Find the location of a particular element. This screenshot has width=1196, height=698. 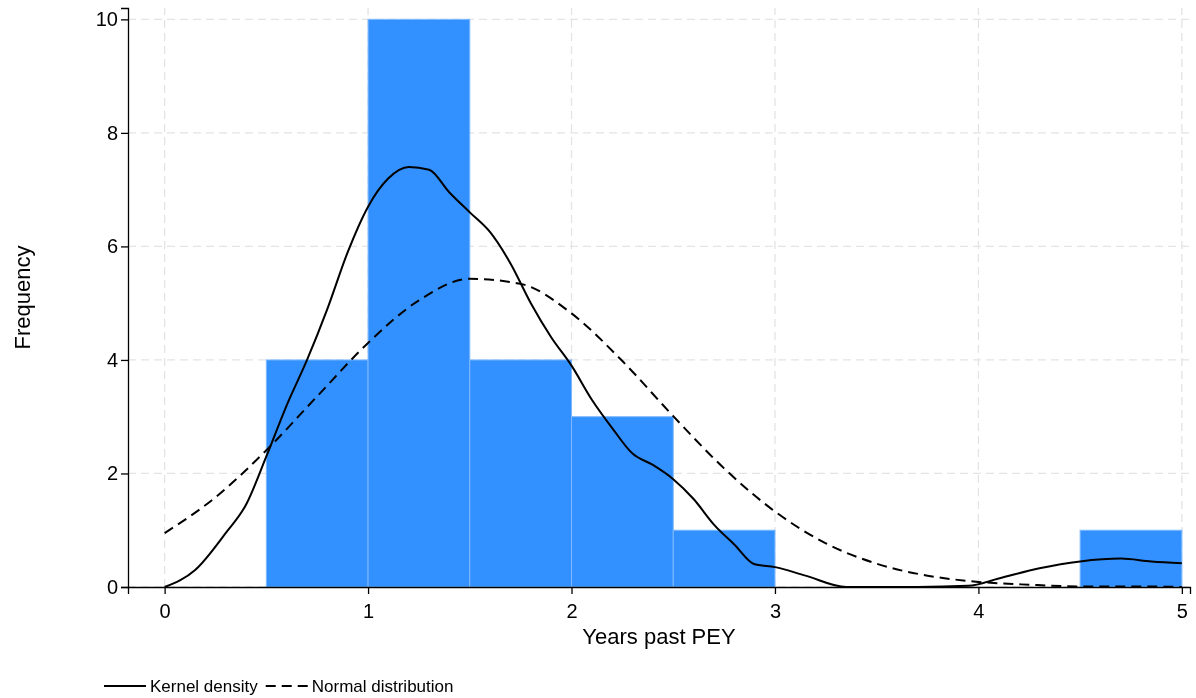

legend-label: Normal distribution is located at coordinates (382, 686).